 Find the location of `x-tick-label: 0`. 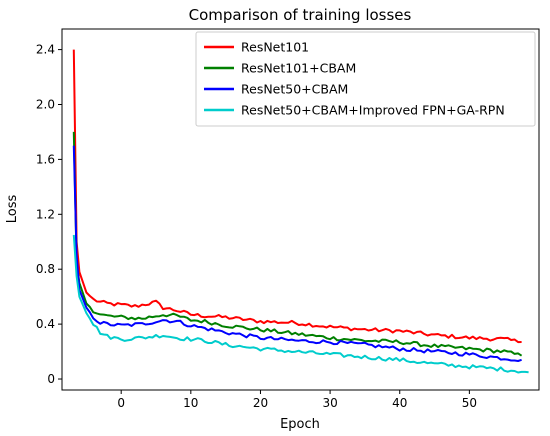

x-tick-label: 0 is located at coordinates (121, 403).